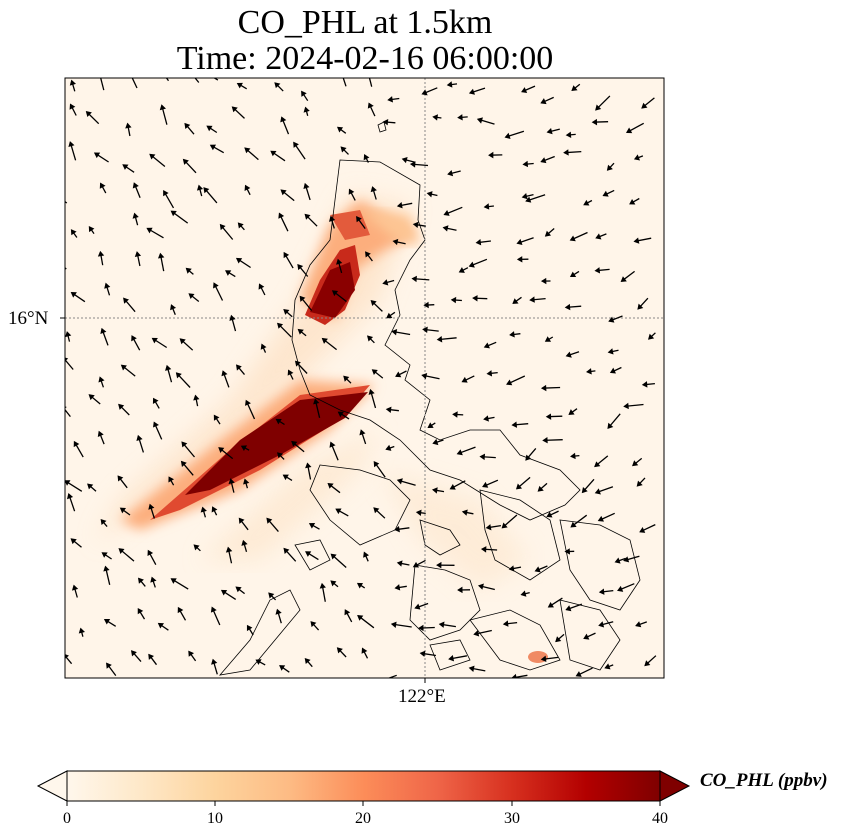 The height and width of the screenshot is (839, 852). I want to click on colorbar-label: CO_PHL (ppbv), so click(764, 780).